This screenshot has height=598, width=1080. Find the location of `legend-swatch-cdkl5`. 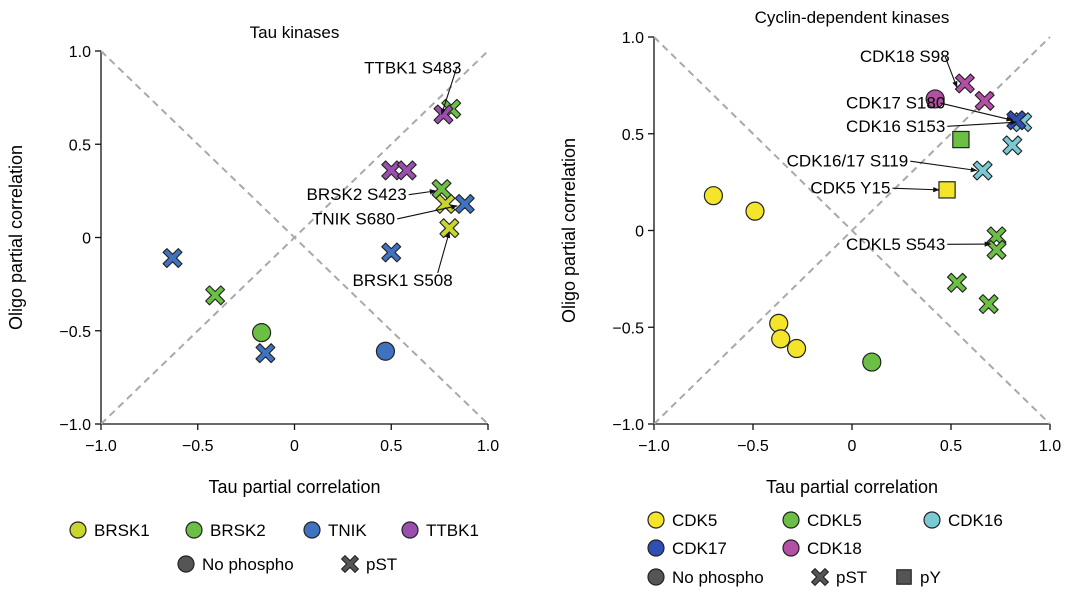

legend-swatch-cdkl5 is located at coordinates (791, 520).